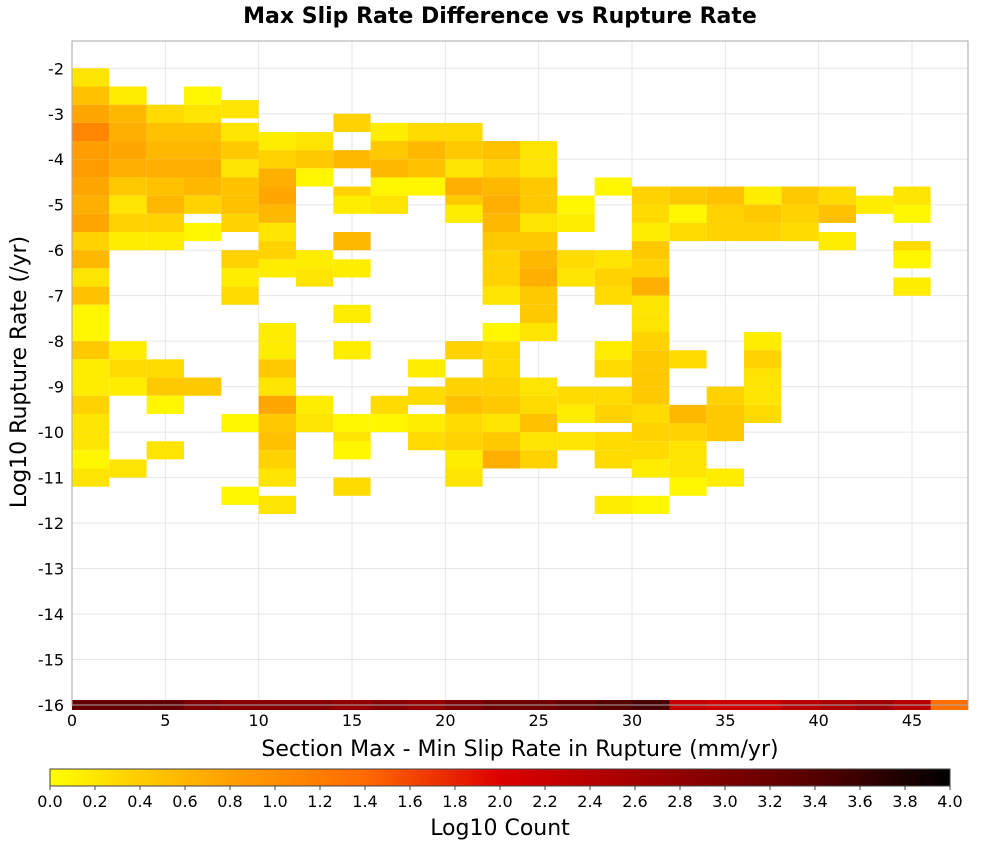  What do you see at coordinates (818, 720) in the screenshot?
I see `x-tick-label: 40` at bounding box center [818, 720].